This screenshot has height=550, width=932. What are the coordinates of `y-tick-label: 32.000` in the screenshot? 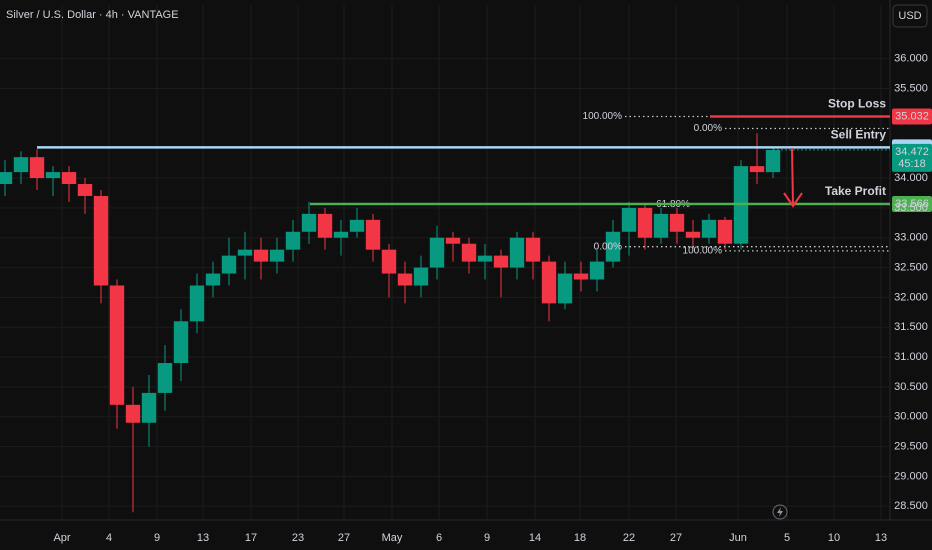 It's located at (911, 297).